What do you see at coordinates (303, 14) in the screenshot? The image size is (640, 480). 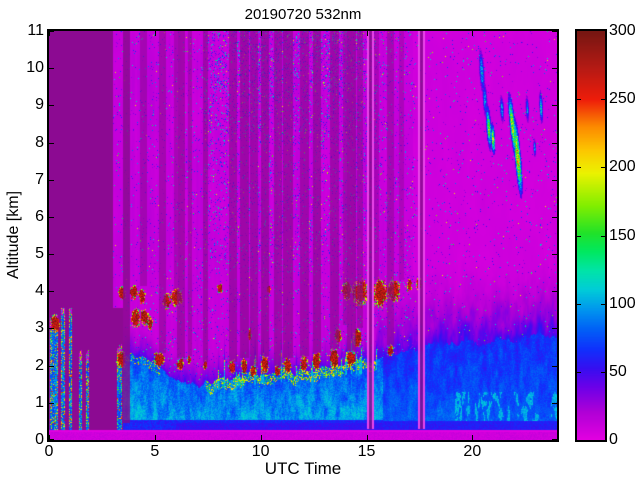 I see `plot-title: 20190720 532nm` at bounding box center [303, 14].